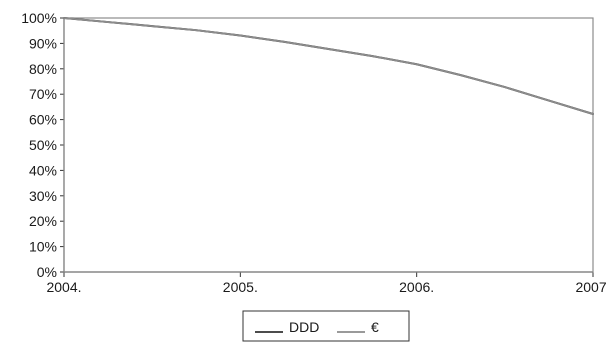 The image size is (607, 343). What do you see at coordinates (43, 120) in the screenshot?
I see `y-tick-label: 60%` at bounding box center [43, 120].